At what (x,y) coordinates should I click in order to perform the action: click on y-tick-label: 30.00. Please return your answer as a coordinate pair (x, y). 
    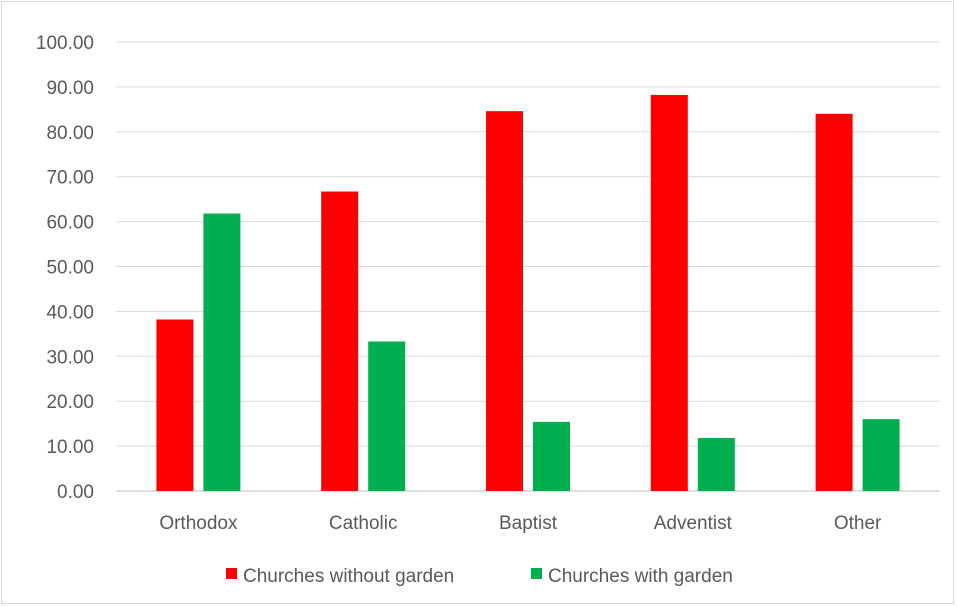
    Looking at the image, I should click on (70, 357).